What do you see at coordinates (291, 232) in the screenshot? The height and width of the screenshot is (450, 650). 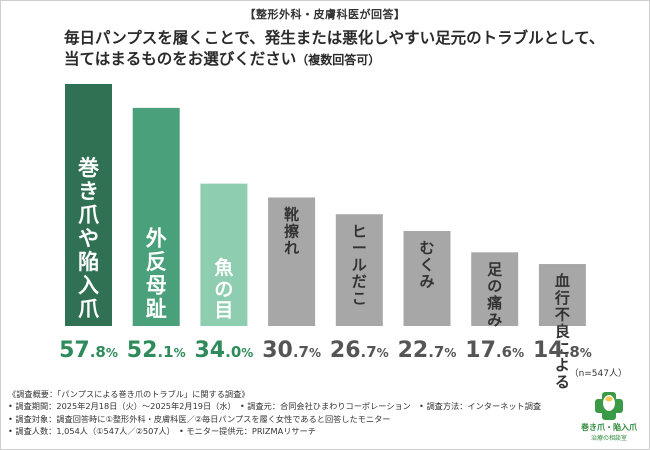 I see `bar-category-label: 靴擦れ` at bounding box center [291, 232].